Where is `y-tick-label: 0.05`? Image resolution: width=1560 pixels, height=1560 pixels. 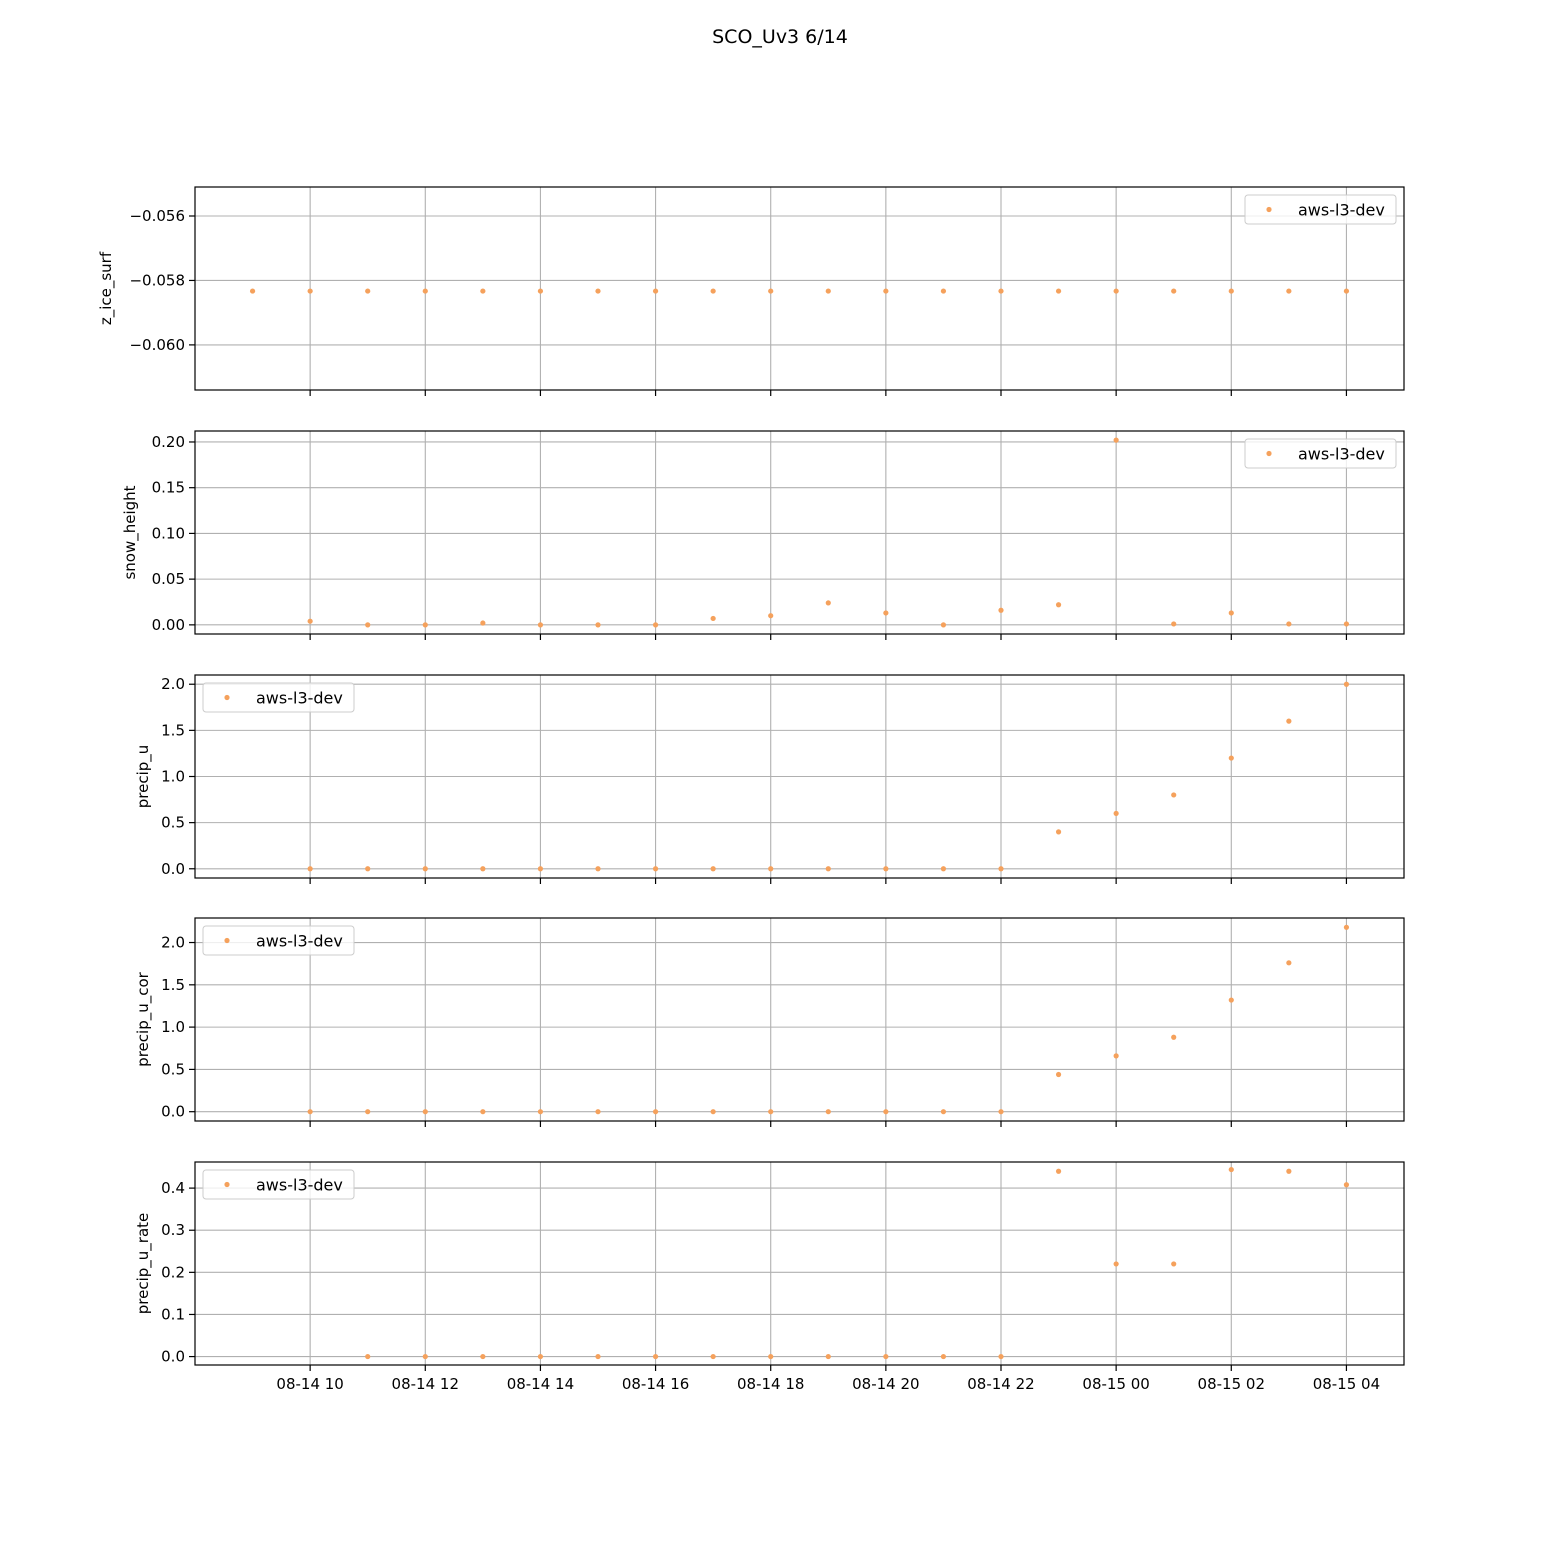
y-tick-label: 0.05 is located at coordinates (168, 579).